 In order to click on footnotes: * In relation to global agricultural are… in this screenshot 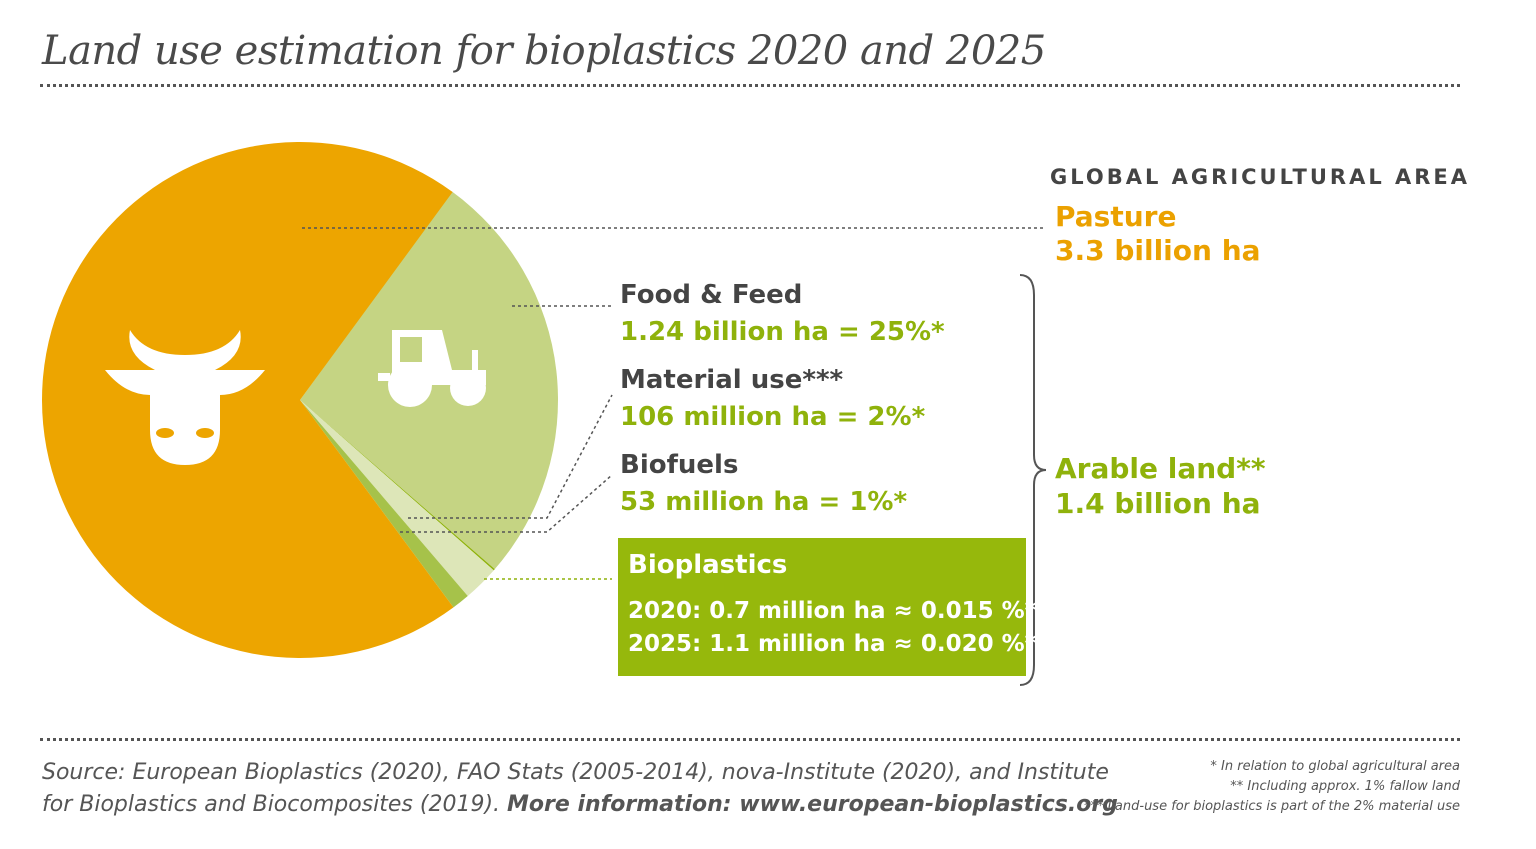, I will do `click(1272, 787)`.